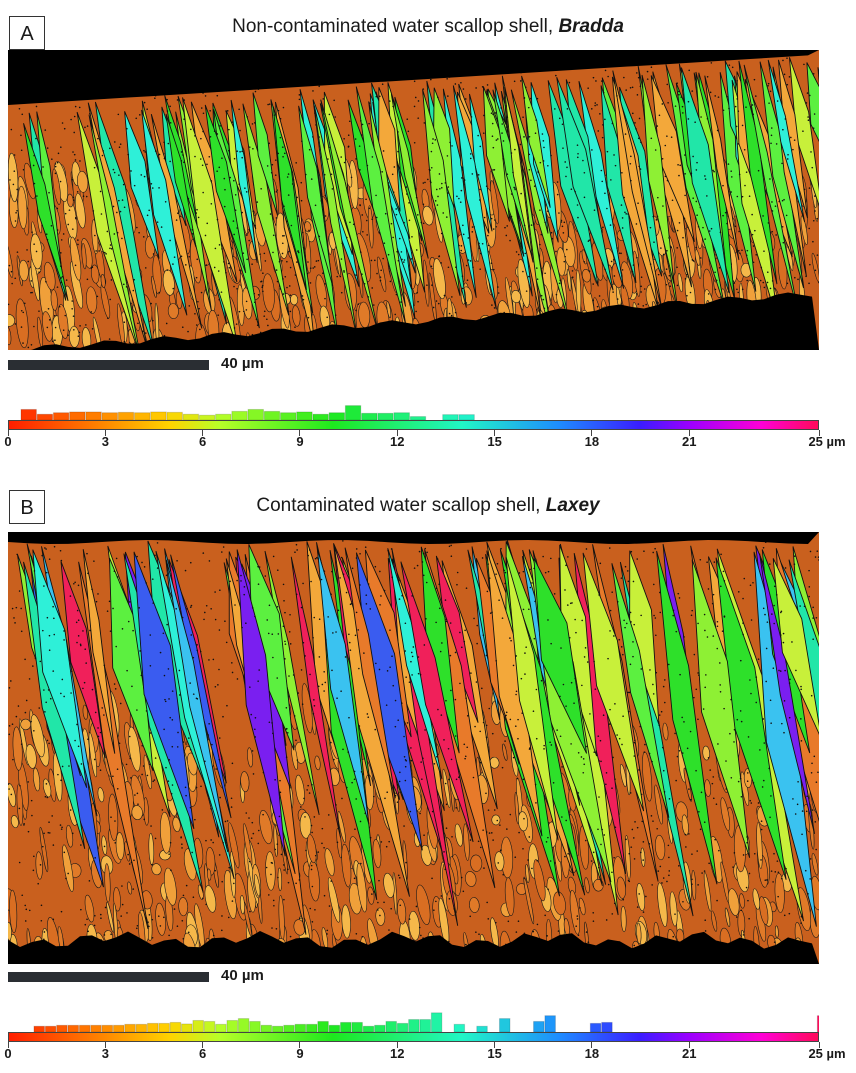 The height and width of the screenshot is (1073, 856). What do you see at coordinates (428, 505) in the screenshot?
I see `panel-title: Contaminated water scallop shell, Laxey` at bounding box center [428, 505].